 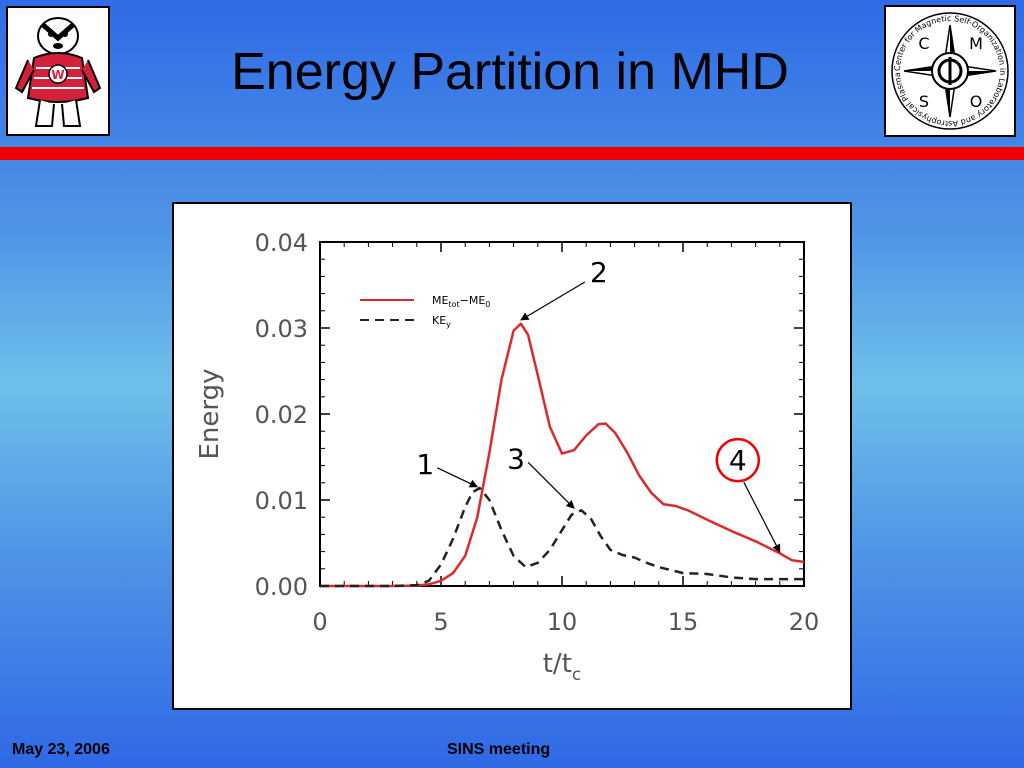 What do you see at coordinates (562, 537) in the screenshot?
I see `series-line-ke-y` at bounding box center [562, 537].